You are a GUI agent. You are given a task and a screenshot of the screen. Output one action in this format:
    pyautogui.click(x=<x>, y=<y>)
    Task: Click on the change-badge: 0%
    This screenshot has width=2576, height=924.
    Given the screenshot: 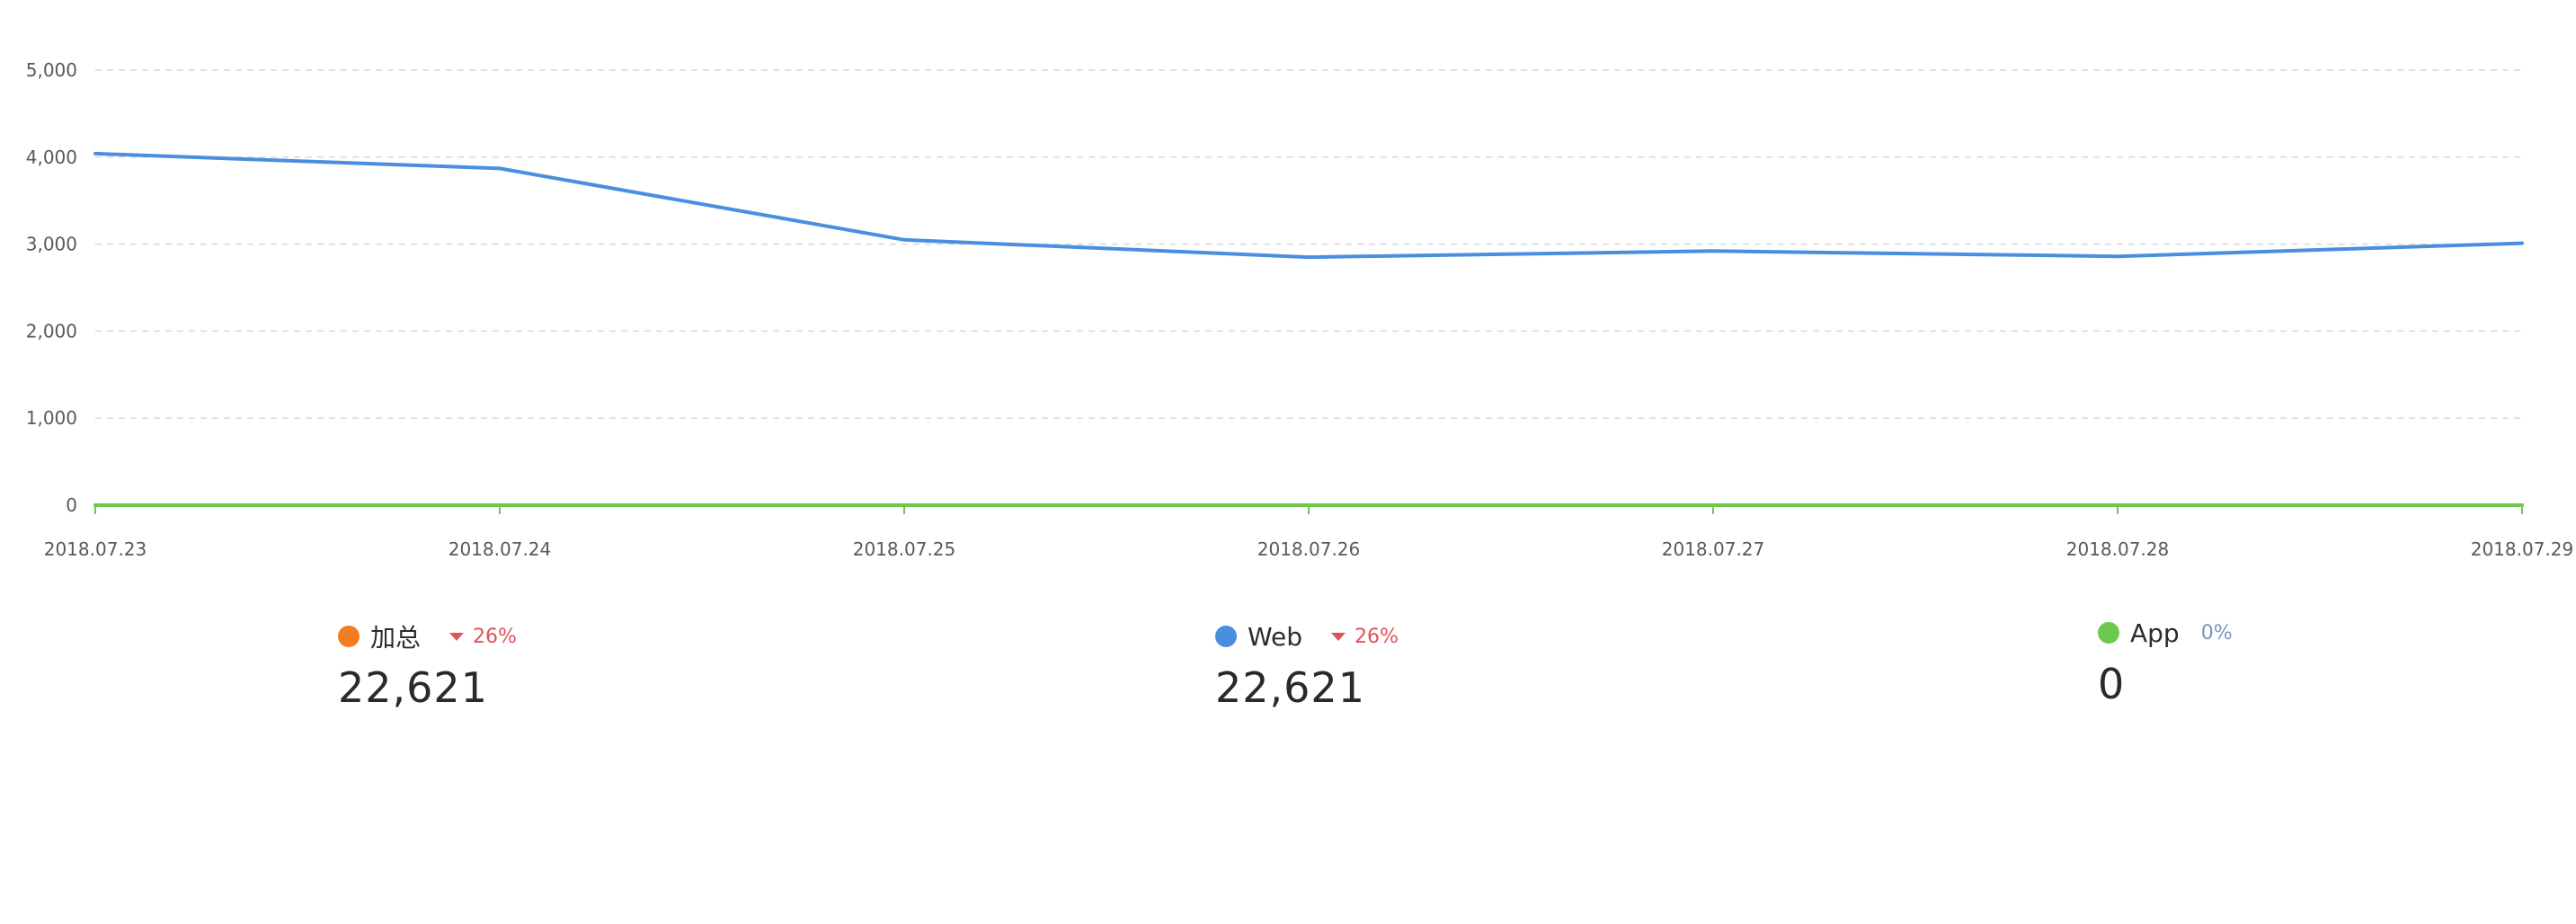 What is the action you would take?
    pyautogui.click(x=2217, y=633)
    